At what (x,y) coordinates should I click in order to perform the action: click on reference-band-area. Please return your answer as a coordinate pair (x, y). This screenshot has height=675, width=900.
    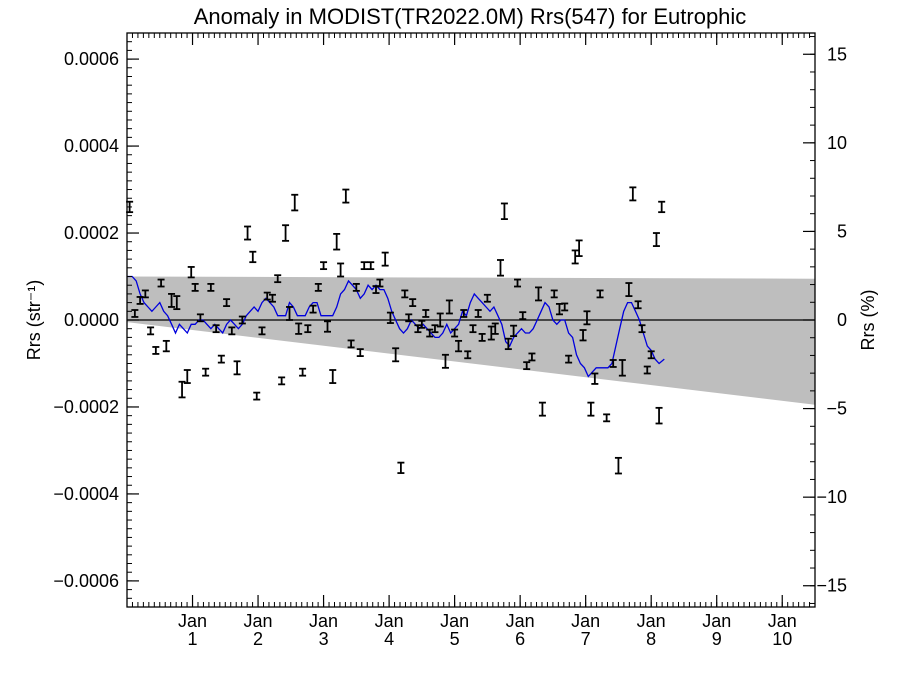
    Looking at the image, I should click on (471, 340).